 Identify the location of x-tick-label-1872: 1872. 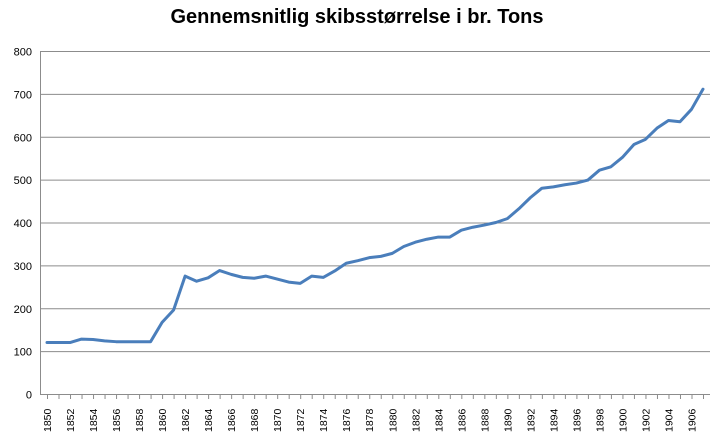
(301, 420).